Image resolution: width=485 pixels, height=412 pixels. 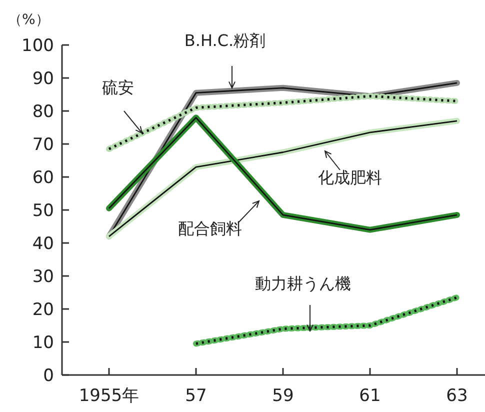 What do you see at coordinates (43, 112) in the screenshot?
I see `y-tick-label: 80` at bounding box center [43, 112].